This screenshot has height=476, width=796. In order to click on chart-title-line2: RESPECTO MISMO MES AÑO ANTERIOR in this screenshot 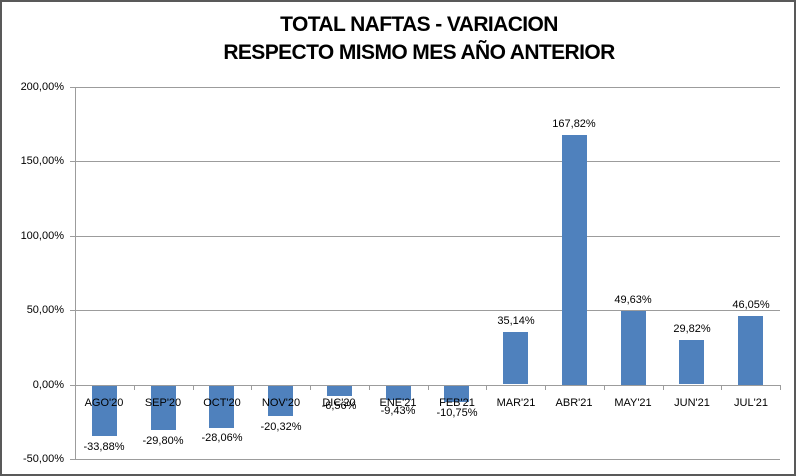, I will do `click(419, 52)`.